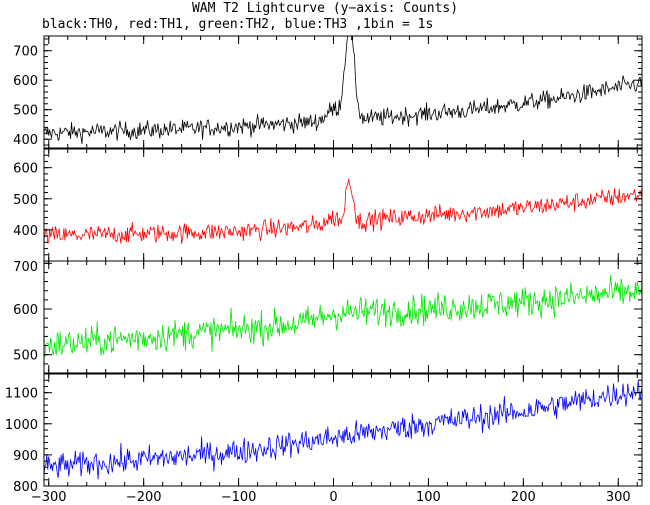 The image size is (650, 505). I want to click on y-tick-label: 800, so click(25, 487).